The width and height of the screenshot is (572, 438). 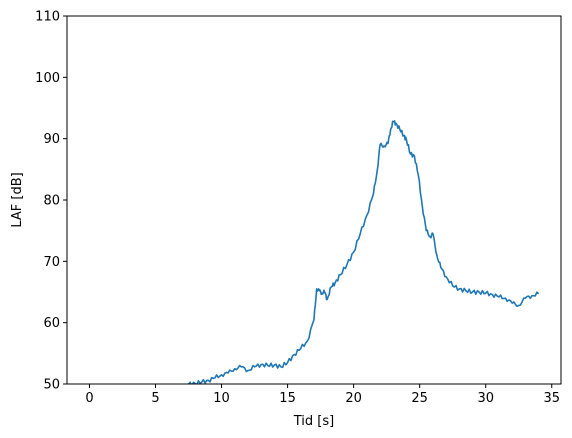 What do you see at coordinates (485, 398) in the screenshot?
I see `x-tick-label: 30` at bounding box center [485, 398].